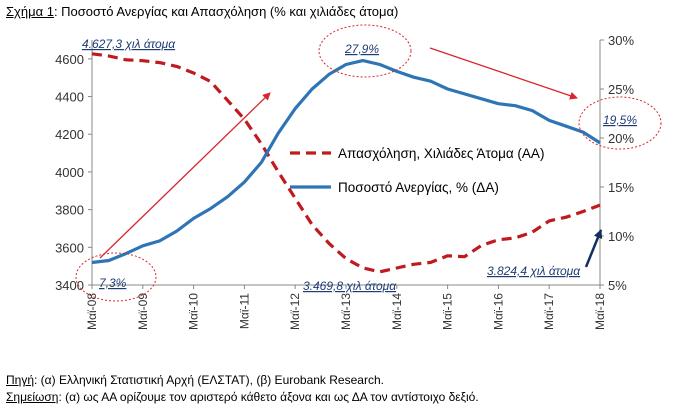 Image resolution: width=689 pixels, height=415 pixels. I want to click on x-tick-label: Μαϊ-09, so click(143, 311).